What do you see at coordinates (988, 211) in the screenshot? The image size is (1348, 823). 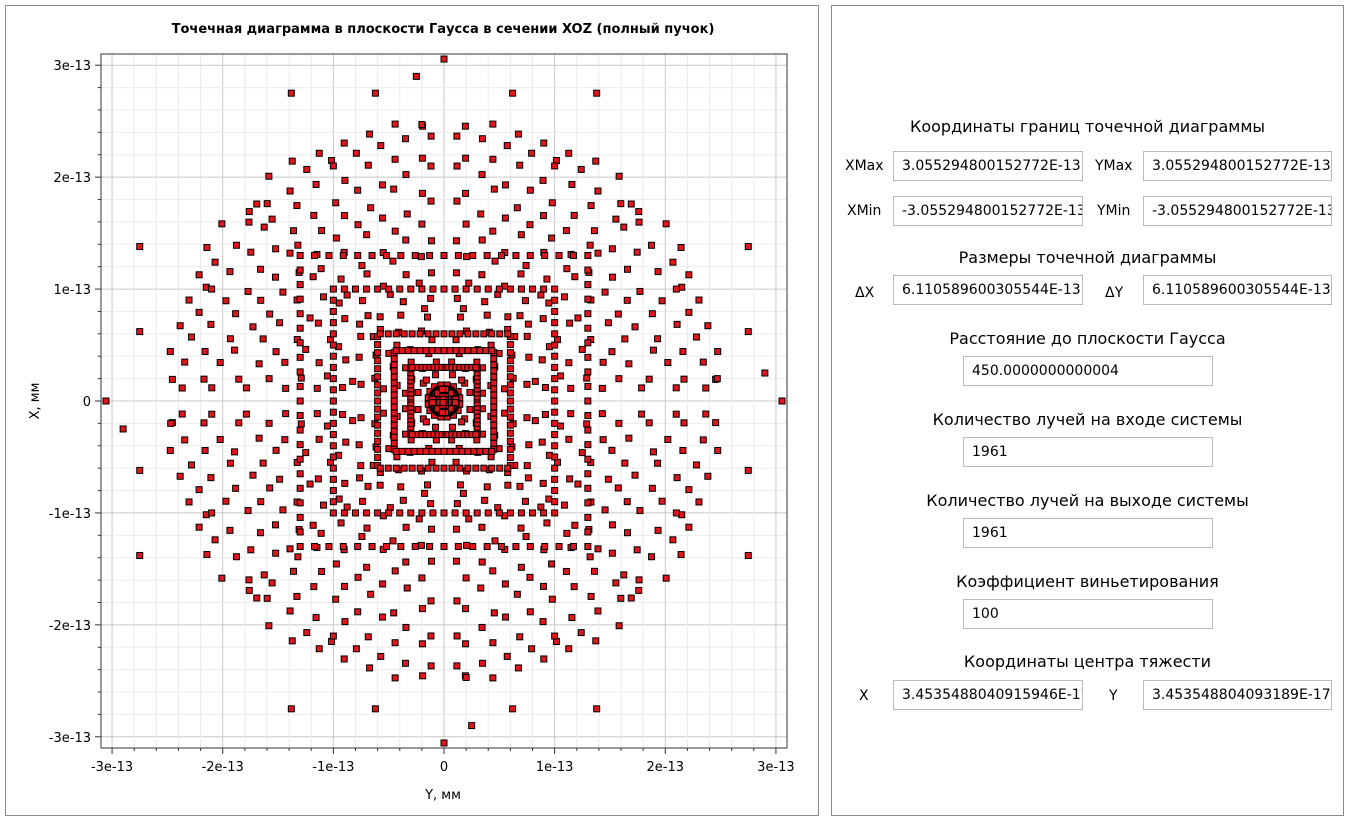 I see `xmin-field: -3.055294800152772E-13` at bounding box center [988, 211].